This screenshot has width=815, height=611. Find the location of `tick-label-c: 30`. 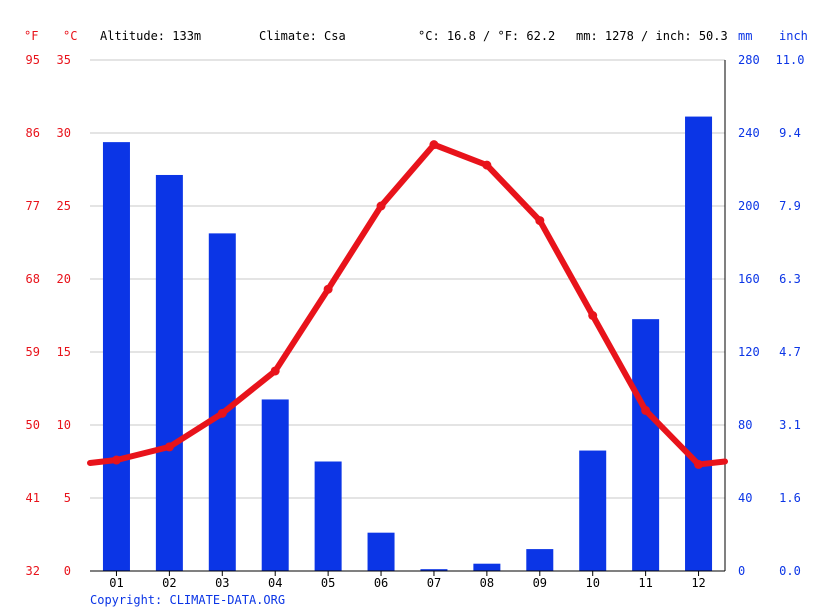

tick-label-c: 30 is located at coordinates (64, 133).